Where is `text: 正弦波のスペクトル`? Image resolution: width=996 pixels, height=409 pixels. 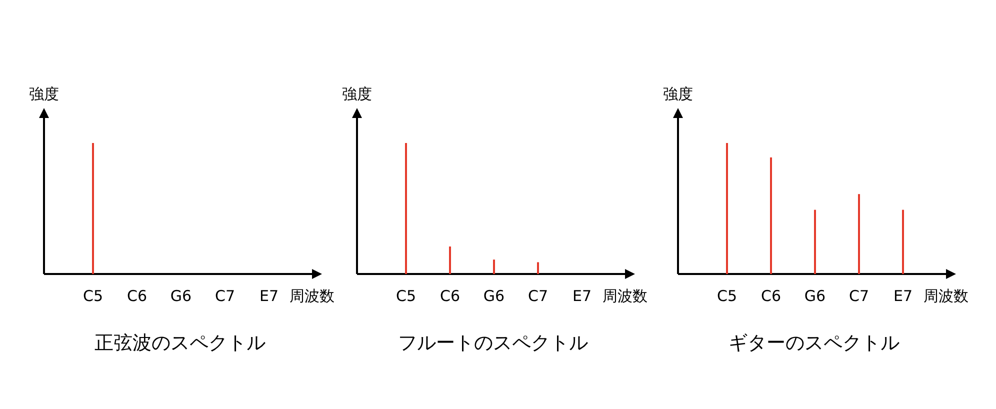 text: 正弦波のスペクトル is located at coordinates (180, 343).